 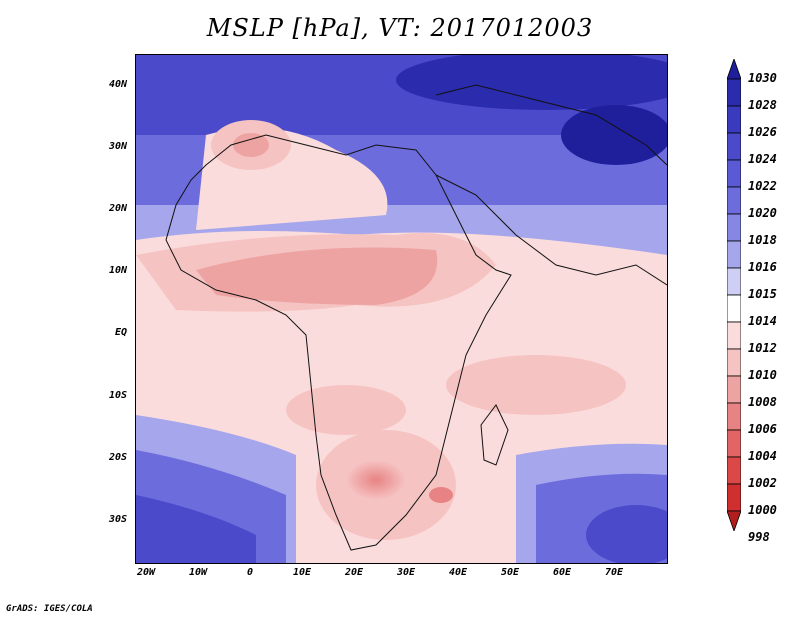 I want to click on colorbar-label: 1022, so click(x=762, y=186).